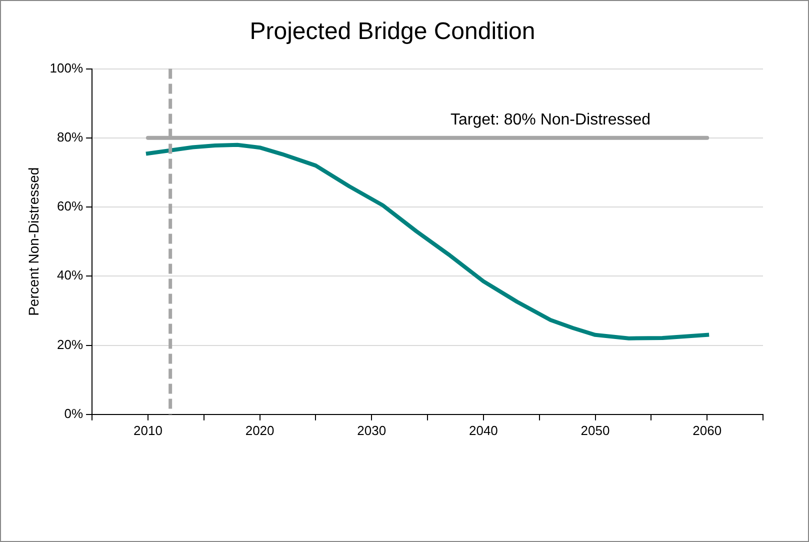 The width and height of the screenshot is (809, 542). I want to click on x-tick-label: 2040, so click(483, 430).